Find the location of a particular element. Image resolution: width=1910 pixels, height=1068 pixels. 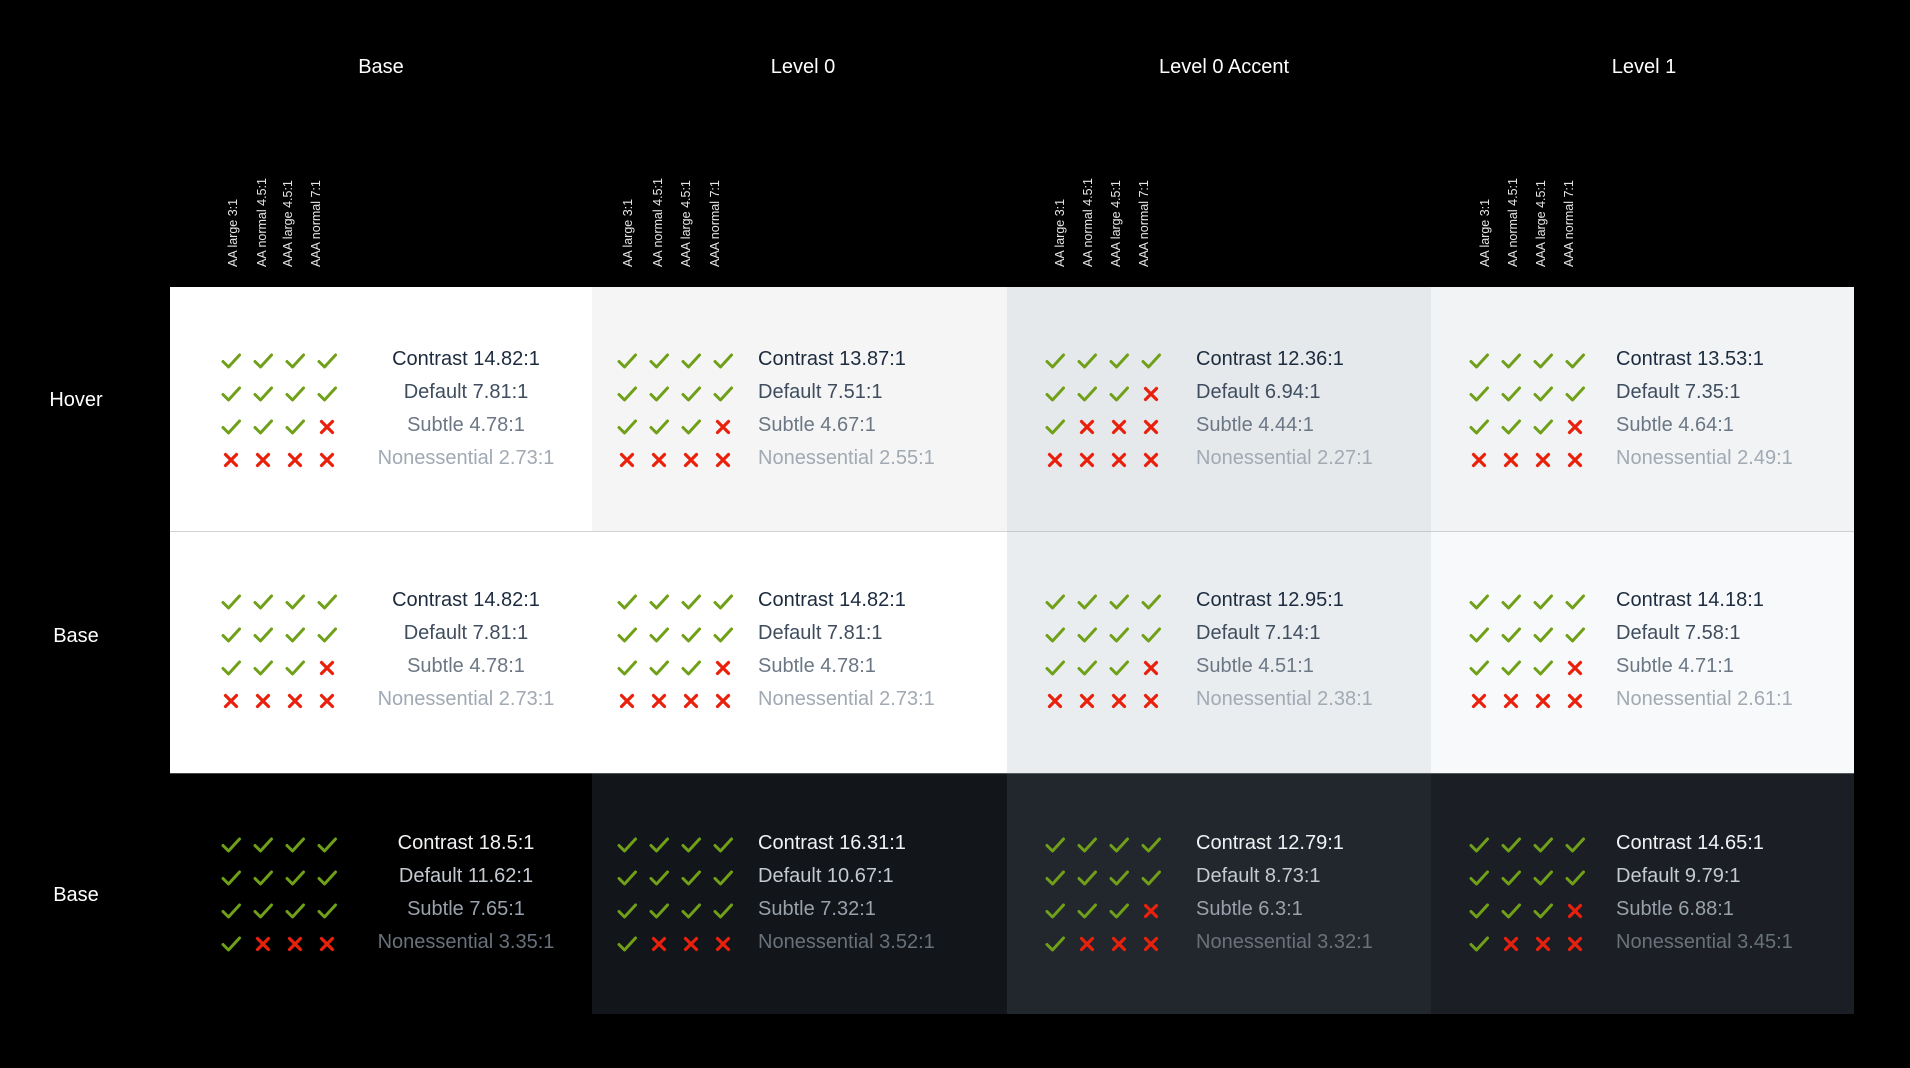

row-label-base-dark: Base is located at coordinates (76, 895).